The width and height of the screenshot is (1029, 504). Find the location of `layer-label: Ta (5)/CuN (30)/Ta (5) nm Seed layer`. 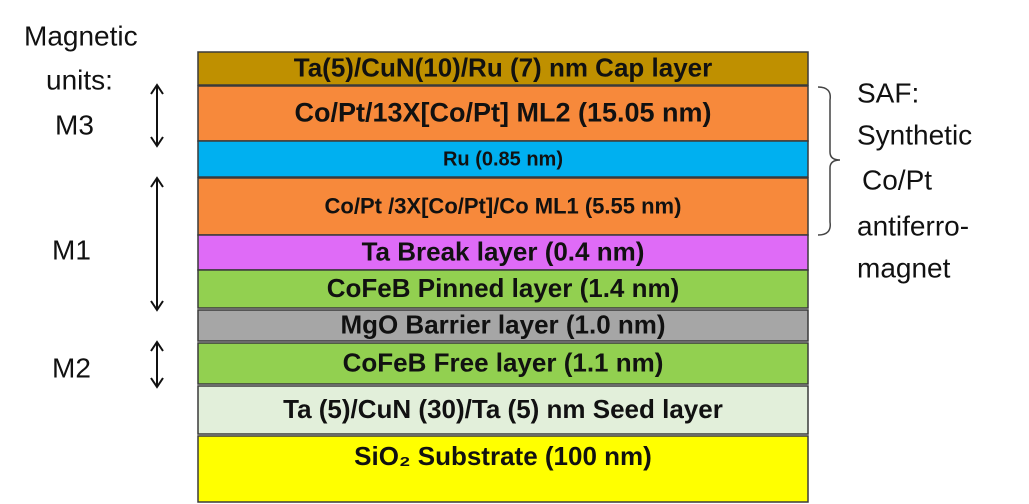

layer-label: Ta (5)/CuN (30)/Ta (5) nm Seed layer is located at coordinates (503, 409).